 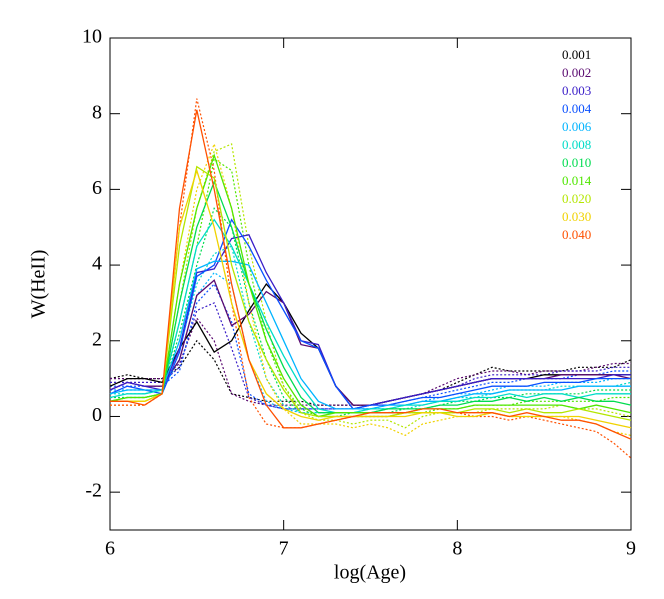 I want to click on legend-entry: 0.010, so click(x=576, y=162).